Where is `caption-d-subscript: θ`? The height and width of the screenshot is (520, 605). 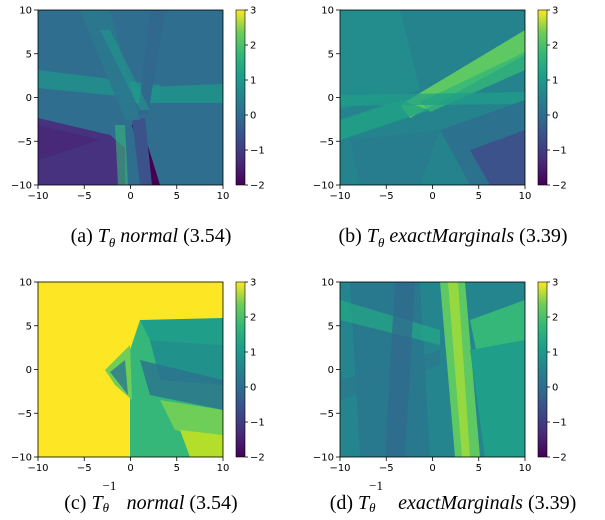 caption-d-subscript: θ is located at coordinates (372, 507).